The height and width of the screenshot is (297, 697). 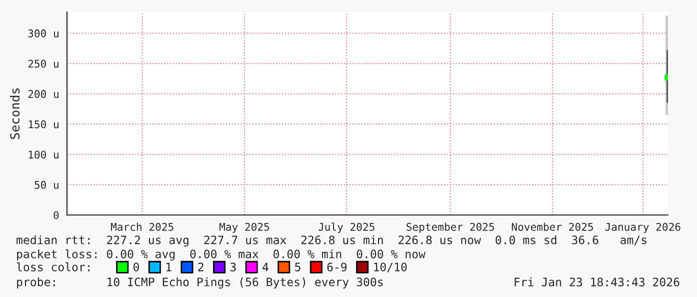 What do you see at coordinates (53, 267) in the screenshot?
I see `text: loss color:` at bounding box center [53, 267].